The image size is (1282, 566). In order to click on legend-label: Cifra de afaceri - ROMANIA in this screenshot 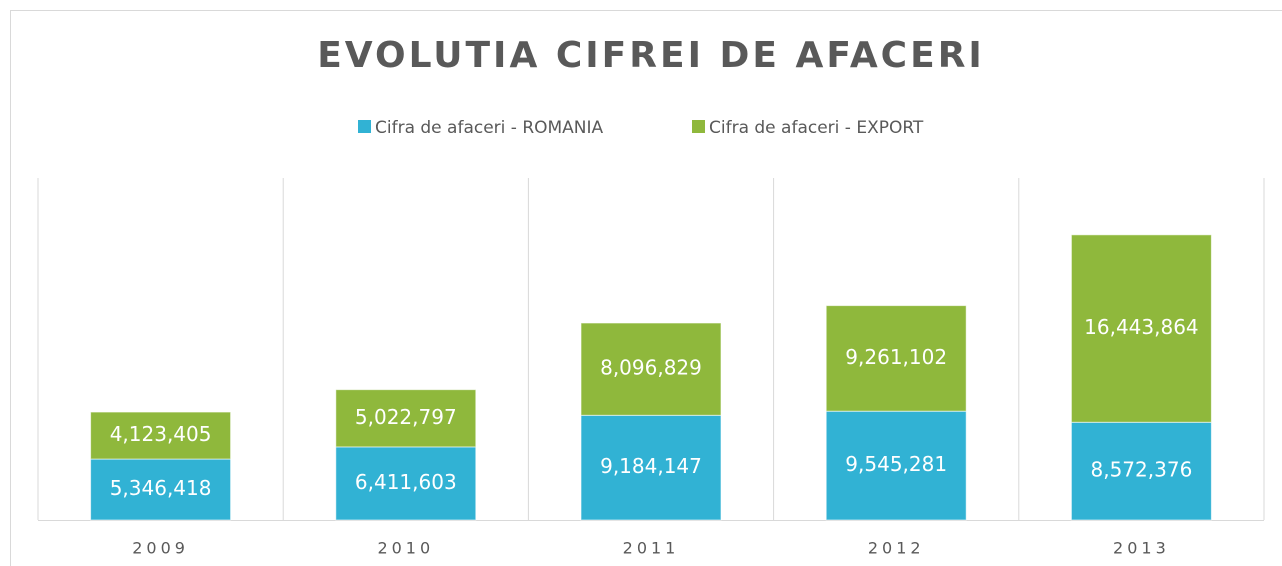, I will do `click(489, 128)`.